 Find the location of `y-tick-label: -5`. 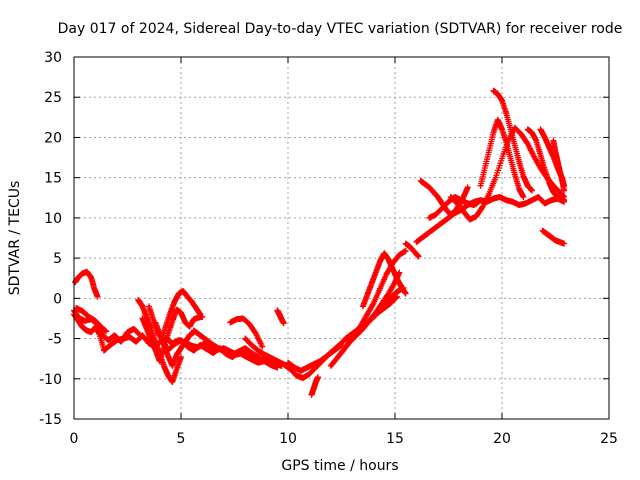

y-tick-label: -5 is located at coordinates (55, 340).